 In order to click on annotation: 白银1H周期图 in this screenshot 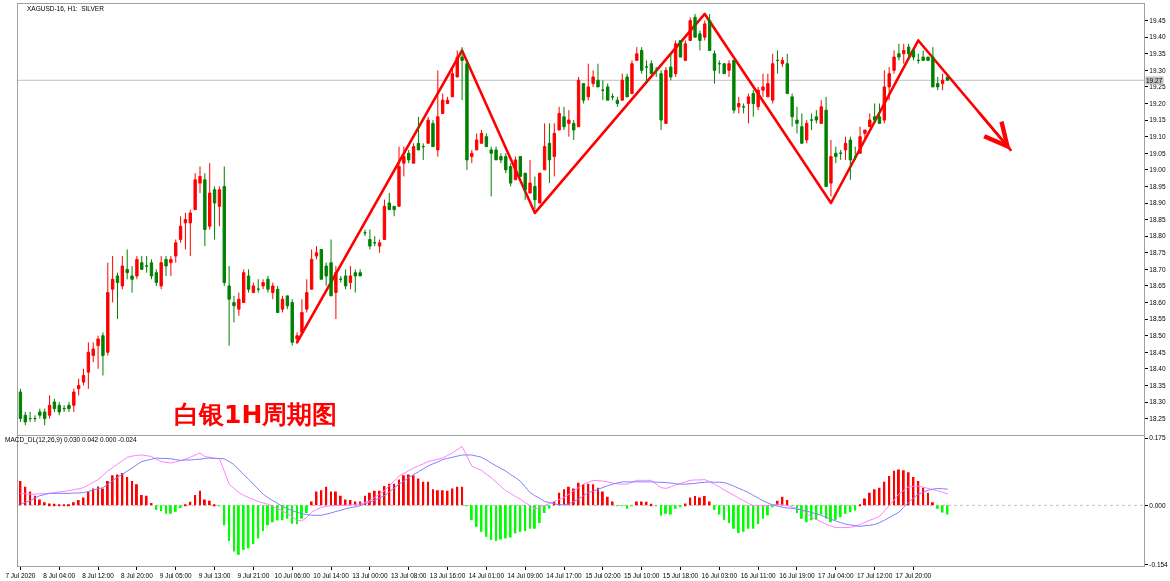, I will do `click(256, 414)`.